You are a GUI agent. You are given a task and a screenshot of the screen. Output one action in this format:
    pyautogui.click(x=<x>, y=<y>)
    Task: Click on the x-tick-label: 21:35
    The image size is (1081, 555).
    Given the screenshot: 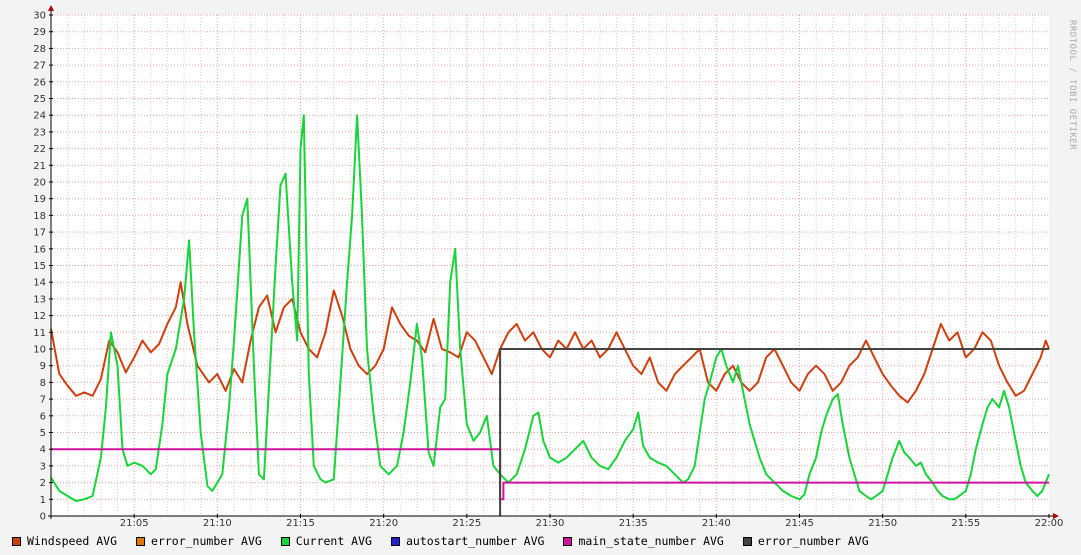 What is the action you would take?
    pyautogui.click(x=633, y=523)
    